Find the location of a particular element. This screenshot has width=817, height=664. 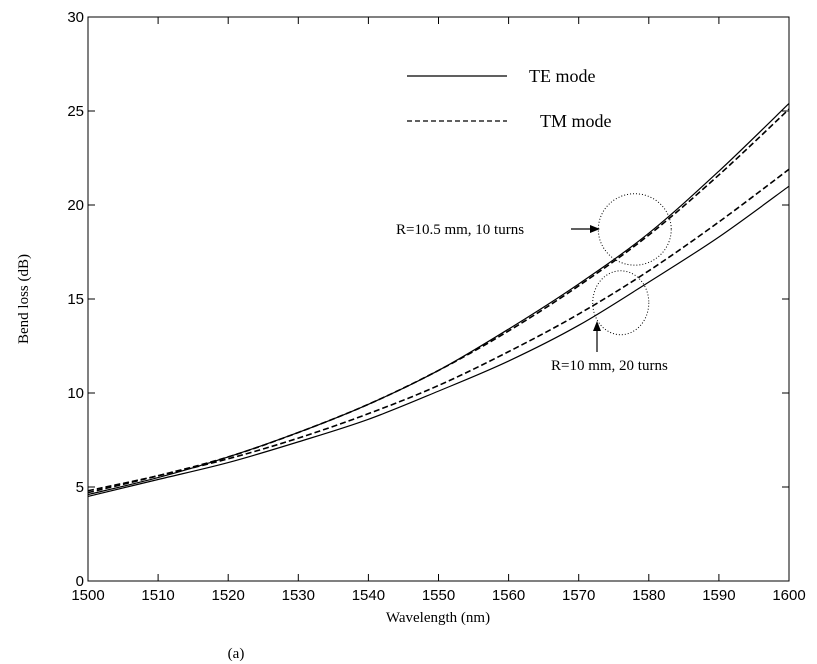

x-axis-title: Wavelength (nm) is located at coordinates (438, 618).